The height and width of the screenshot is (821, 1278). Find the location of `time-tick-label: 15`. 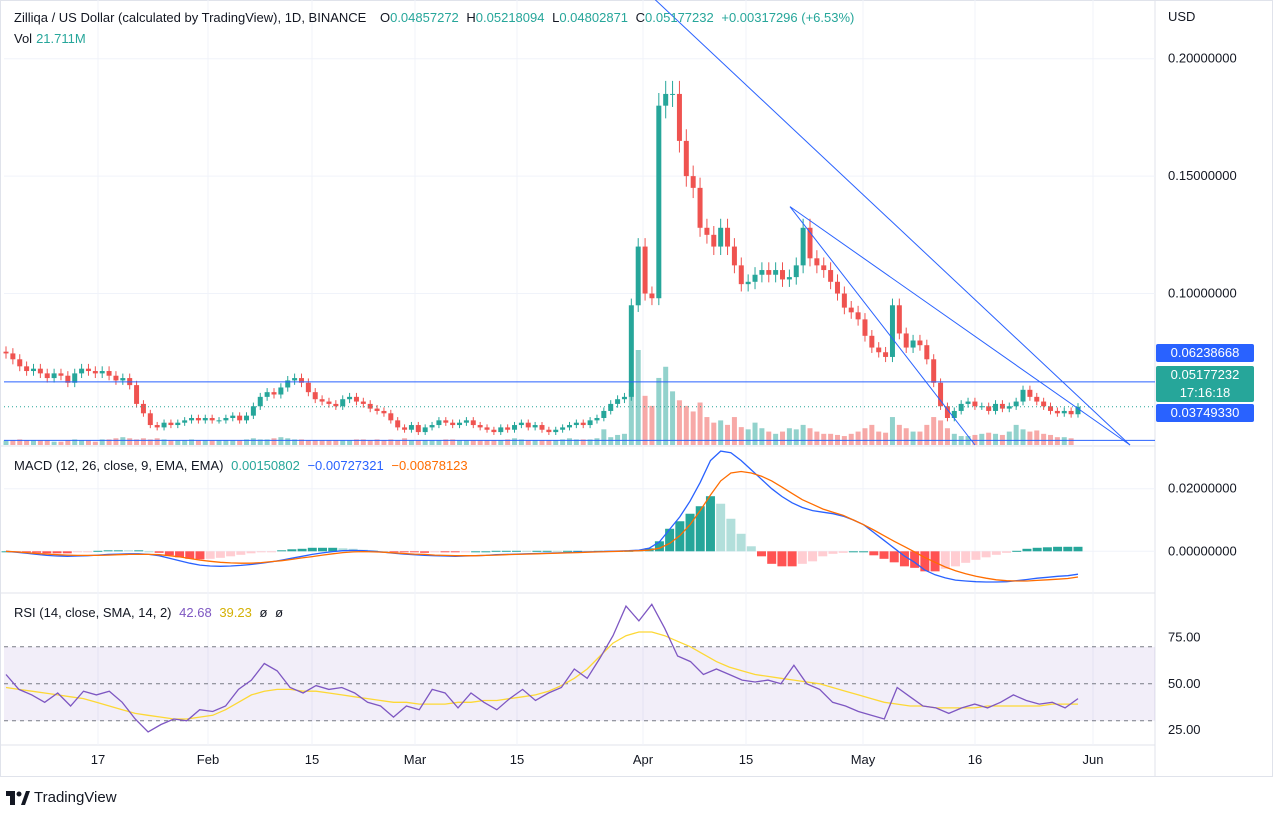

time-tick-label: 15 is located at coordinates (517, 759).